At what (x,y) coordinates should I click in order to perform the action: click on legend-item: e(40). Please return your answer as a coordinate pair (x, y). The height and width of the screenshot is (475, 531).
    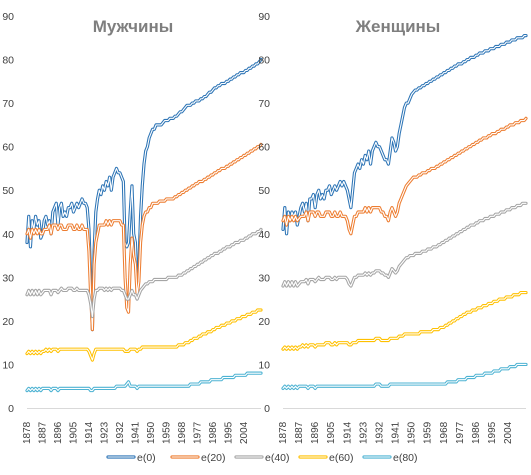
    Looking at the image, I should click on (262, 458).